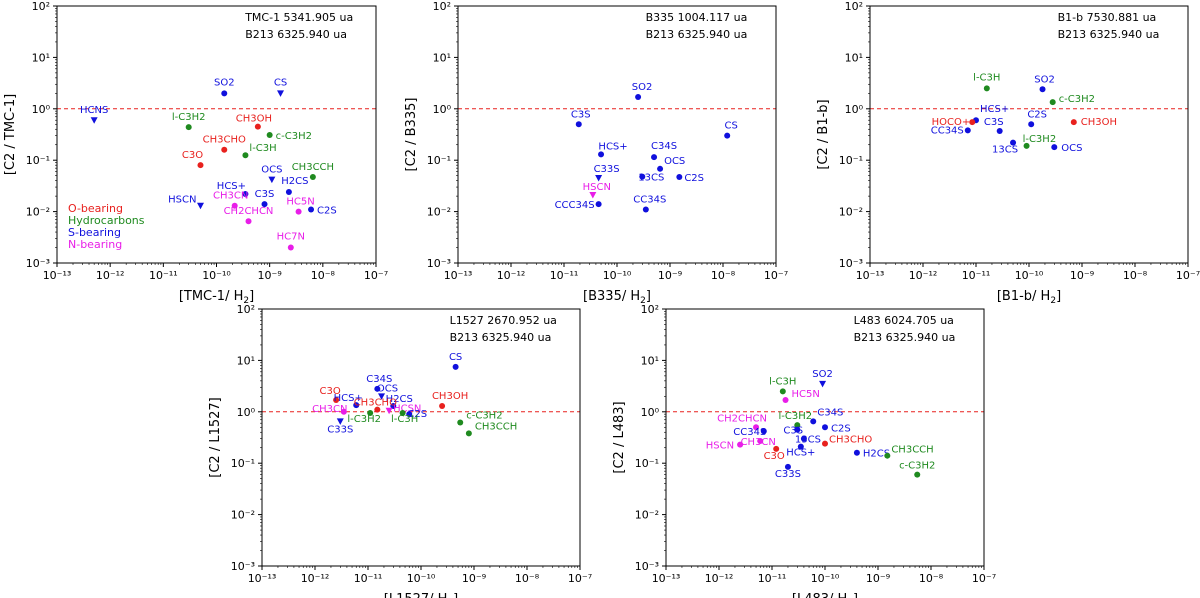  What do you see at coordinates (501, 337) in the screenshot?
I see `annotation-line: B213 6325.940 ua` at bounding box center [501, 337].